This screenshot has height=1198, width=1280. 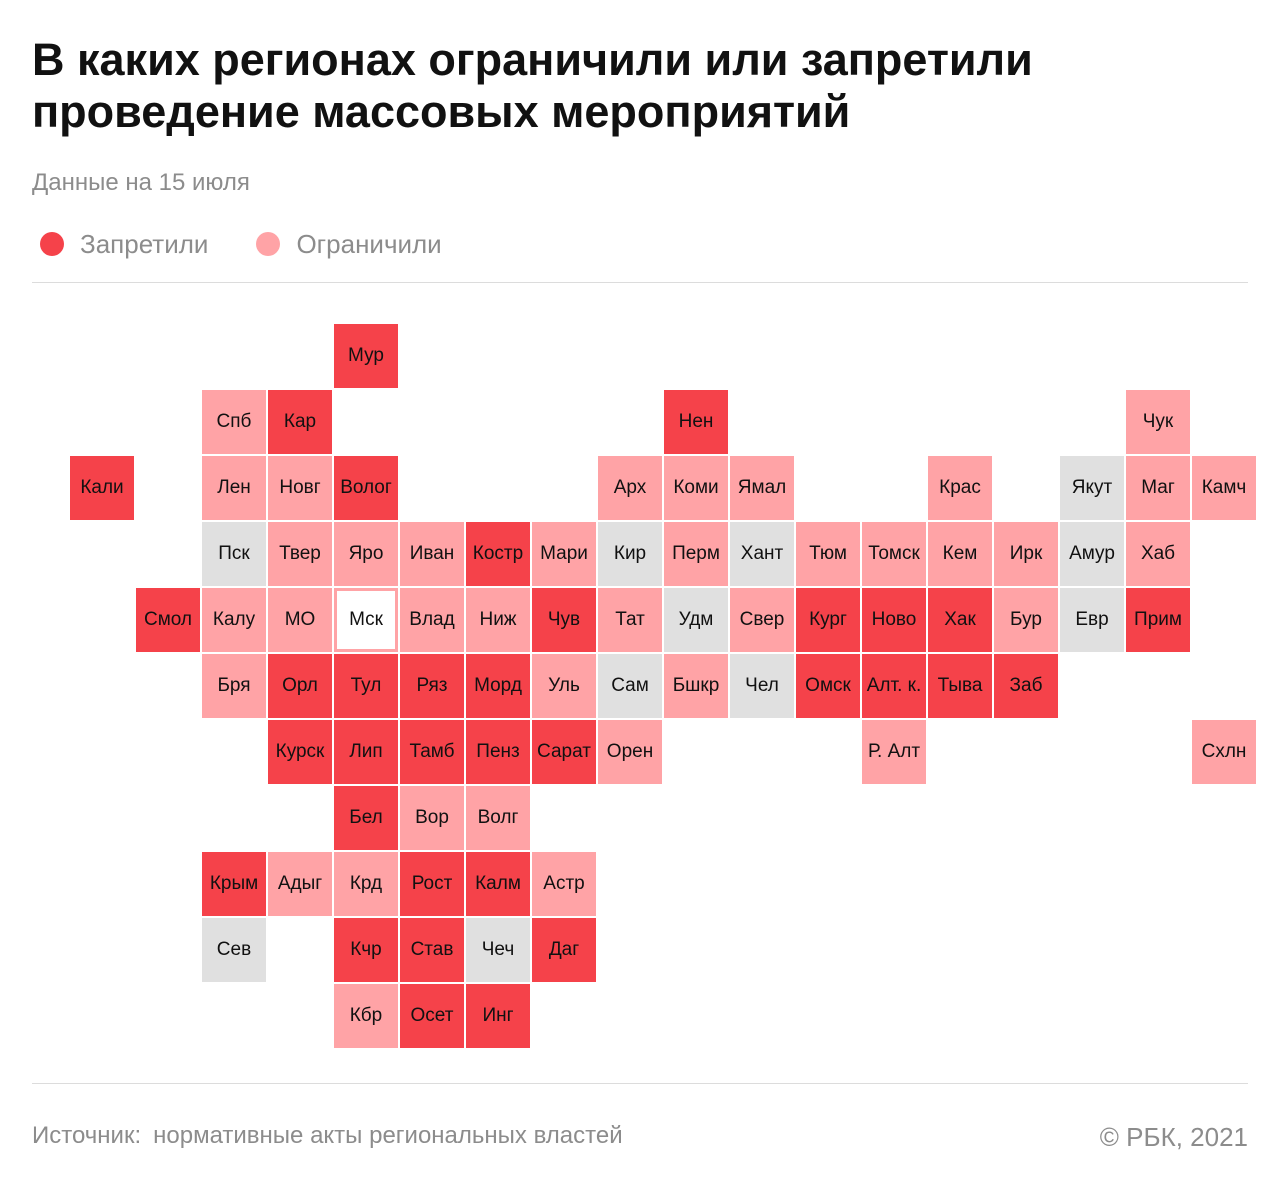 What do you see at coordinates (960, 488) in the screenshot?
I see `region-tile: Крас` at bounding box center [960, 488].